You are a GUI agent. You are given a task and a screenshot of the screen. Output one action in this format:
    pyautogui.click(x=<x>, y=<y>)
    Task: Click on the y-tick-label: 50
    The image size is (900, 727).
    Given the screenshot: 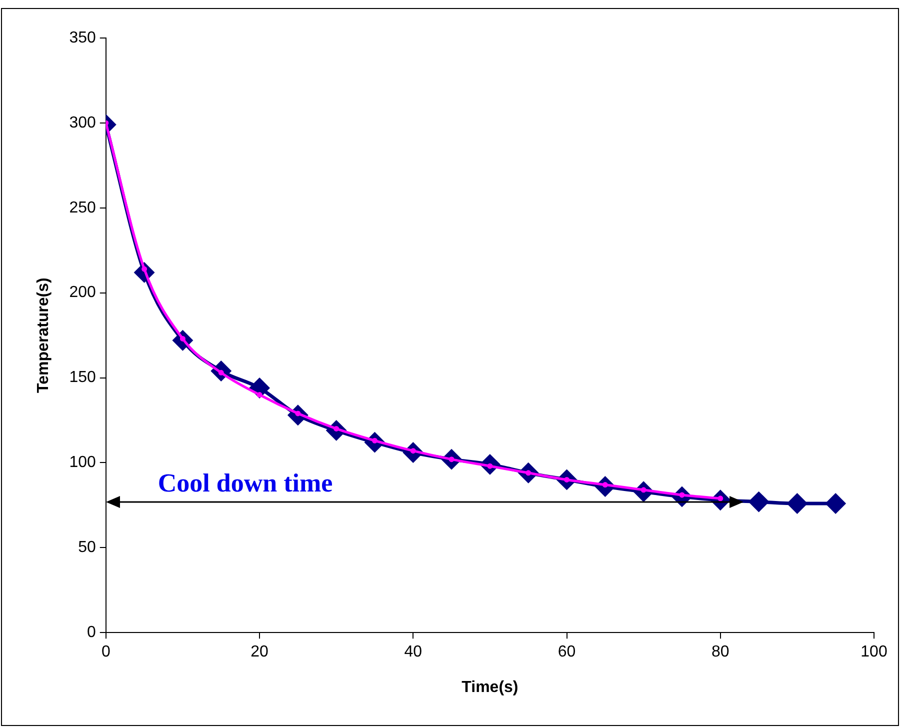 What is the action you would take?
    pyautogui.click(x=87, y=547)
    